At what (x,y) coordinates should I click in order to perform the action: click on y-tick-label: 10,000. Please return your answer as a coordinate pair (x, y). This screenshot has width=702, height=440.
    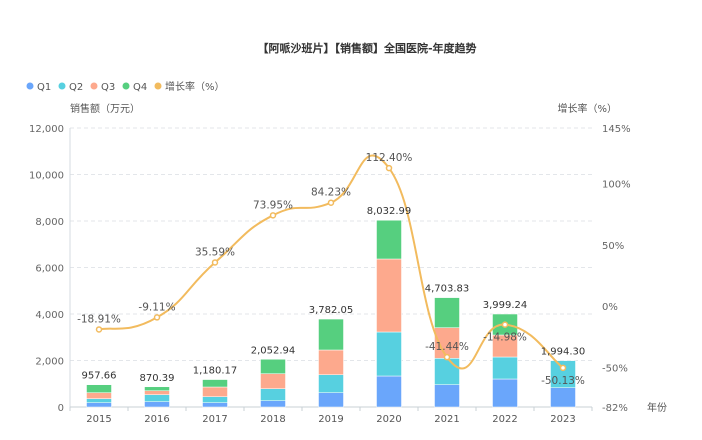
    Looking at the image, I should click on (46, 176).